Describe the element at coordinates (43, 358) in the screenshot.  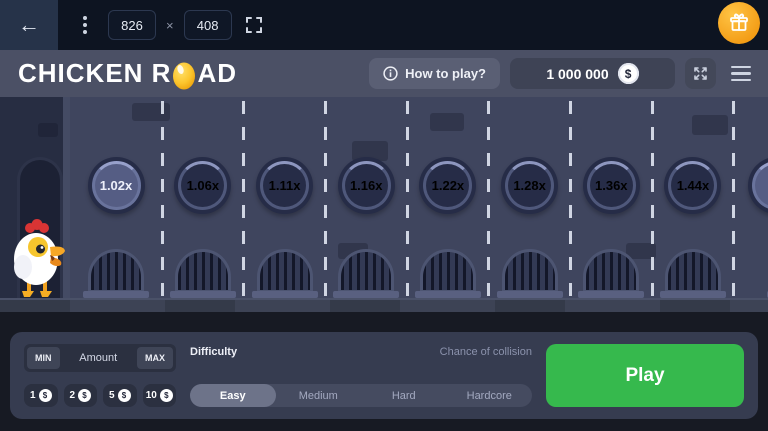
I see `min-button: MIN` at that location.